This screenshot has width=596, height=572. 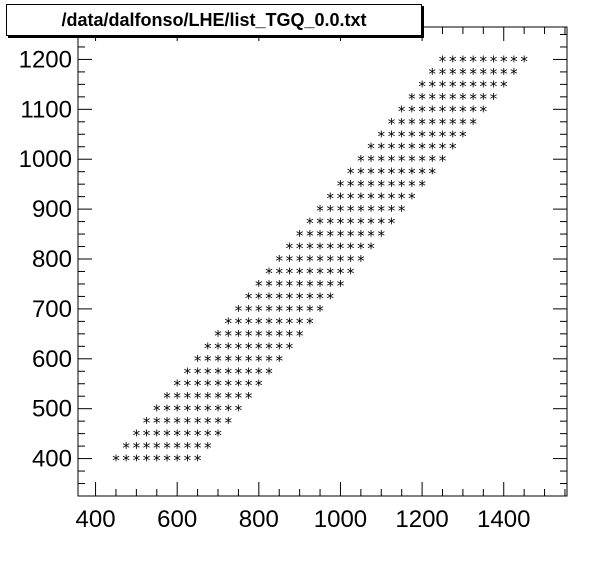 What do you see at coordinates (96, 519) in the screenshot?
I see `x-tick-label: 400` at bounding box center [96, 519].